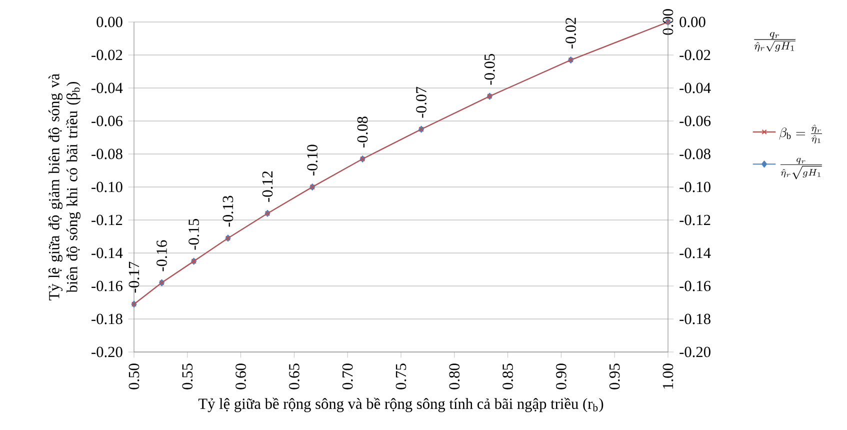 The image size is (847, 430). Describe the element at coordinates (695, 286) in the screenshot. I see `y2-tick-label: -0.16` at that location.